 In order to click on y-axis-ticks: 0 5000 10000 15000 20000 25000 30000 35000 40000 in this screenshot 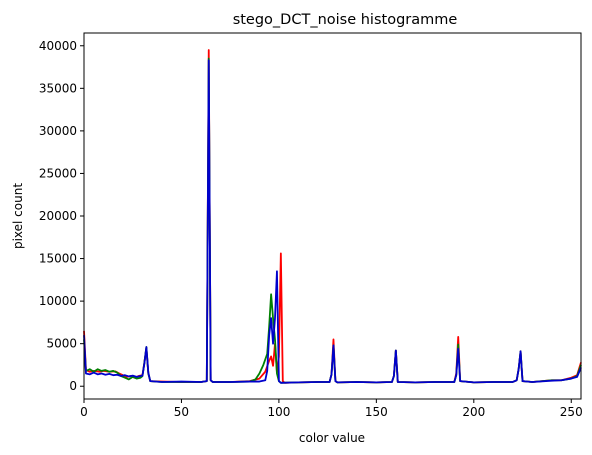, I will do `click(61, 216)`.